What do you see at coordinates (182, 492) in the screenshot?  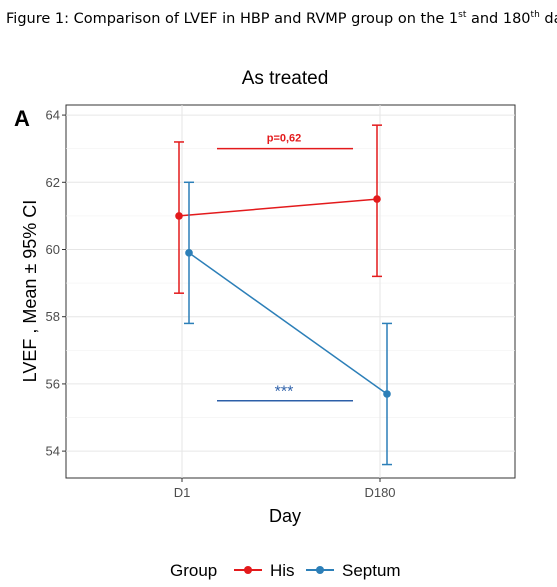 I see `x-tick-label: D1` at bounding box center [182, 492].